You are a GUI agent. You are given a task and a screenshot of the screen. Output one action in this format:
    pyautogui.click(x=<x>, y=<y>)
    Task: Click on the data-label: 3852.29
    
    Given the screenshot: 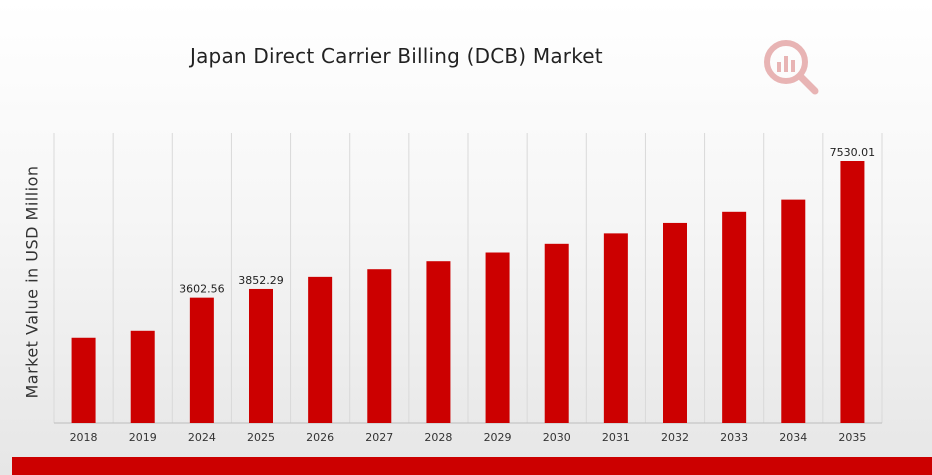 What is the action you would take?
    pyautogui.click(x=261, y=280)
    